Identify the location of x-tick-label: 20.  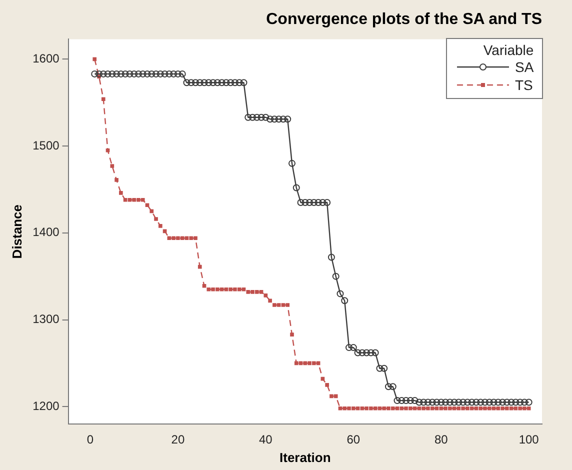
(178, 439).